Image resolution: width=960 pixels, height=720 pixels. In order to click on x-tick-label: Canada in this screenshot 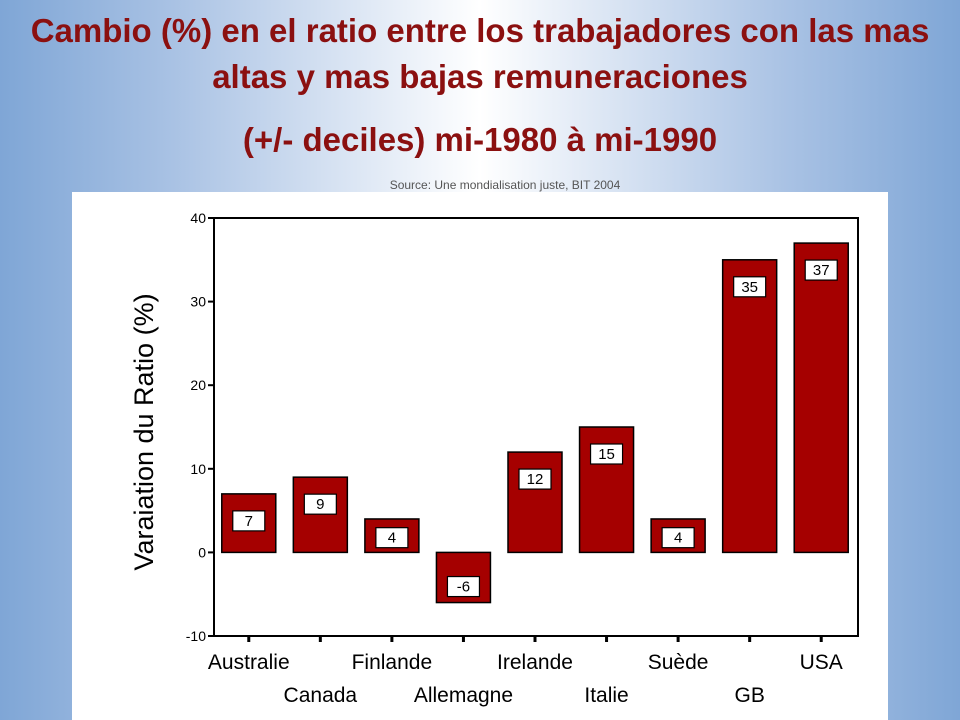, I will do `click(321, 695)`.